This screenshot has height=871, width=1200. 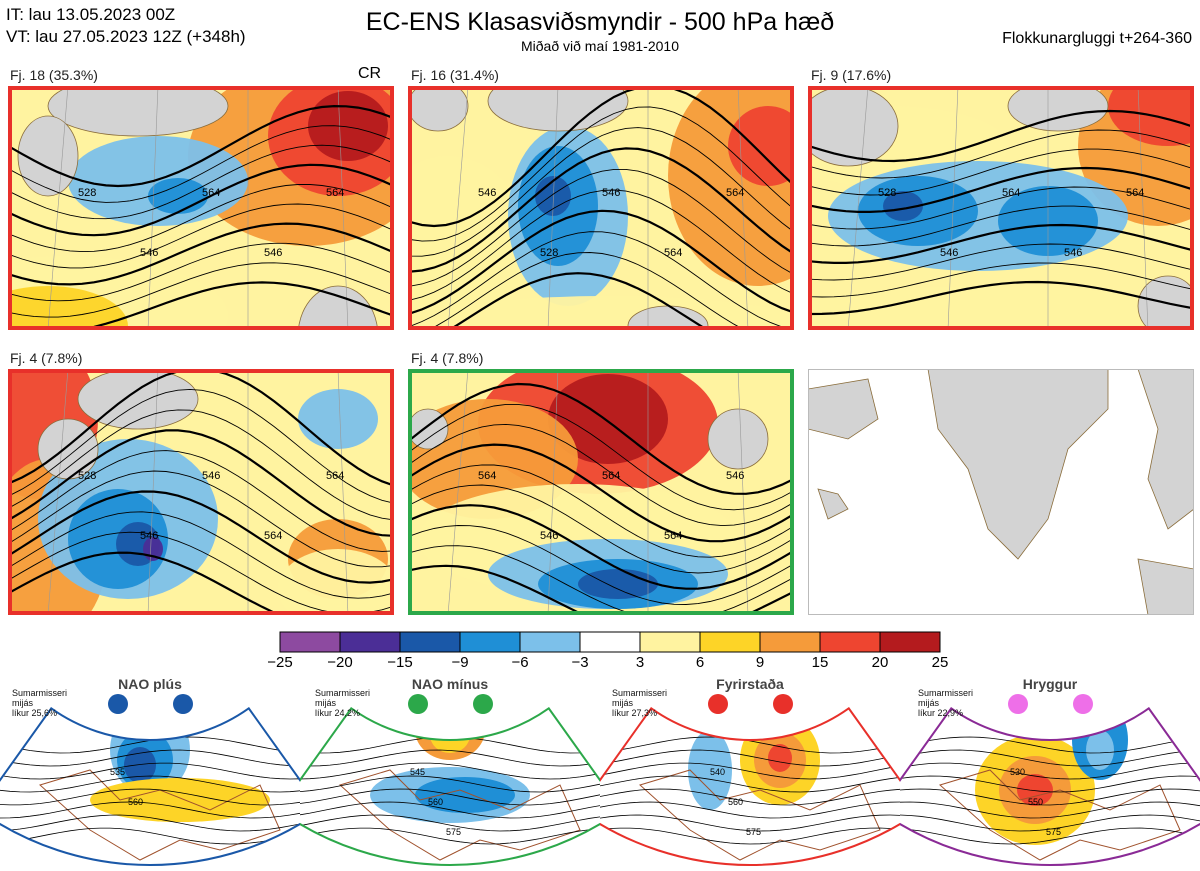 I want to click on regime-sector-4: 530 550 575, so click(x=1050, y=780).